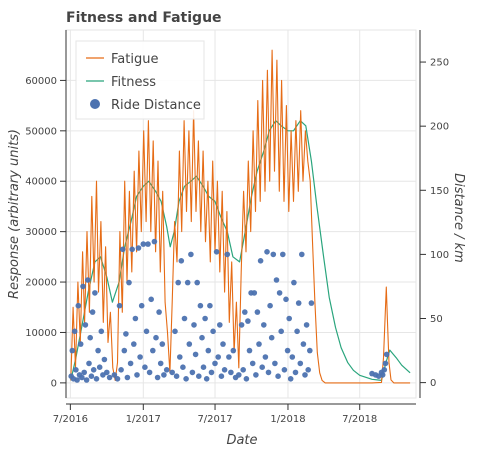 This screenshot has height=450, width=500. I want to click on y-tick-label: 40000, so click(41, 182).